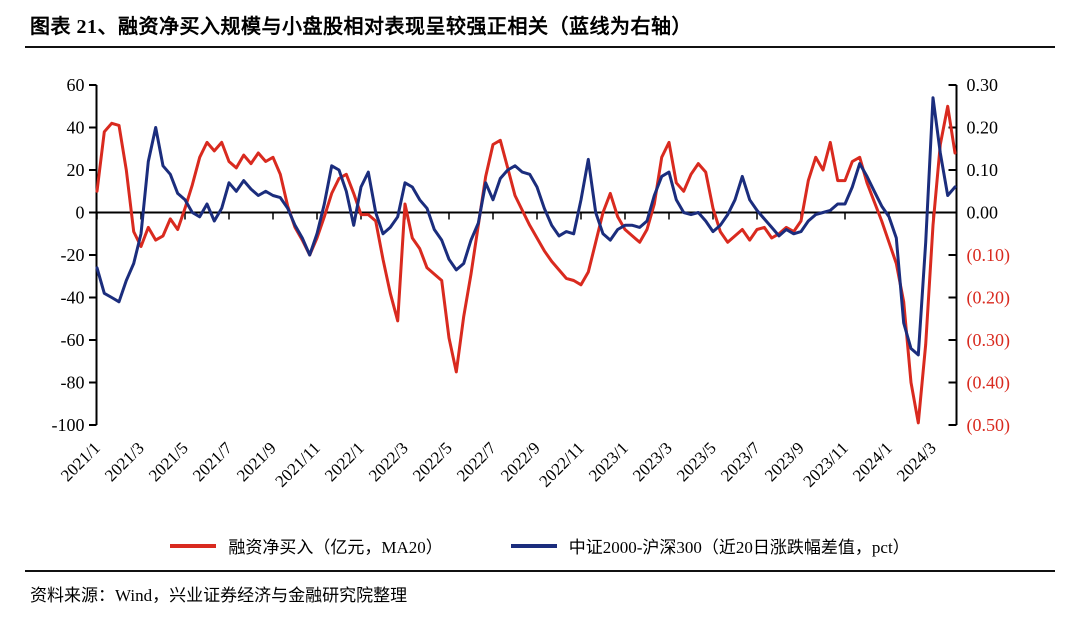  Describe the element at coordinates (361, 27) in the screenshot. I see `figure-title: 图表 21、融资净买入规模与小盘股相对表现呈较强正相关（蓝线为右轴）` at that location.